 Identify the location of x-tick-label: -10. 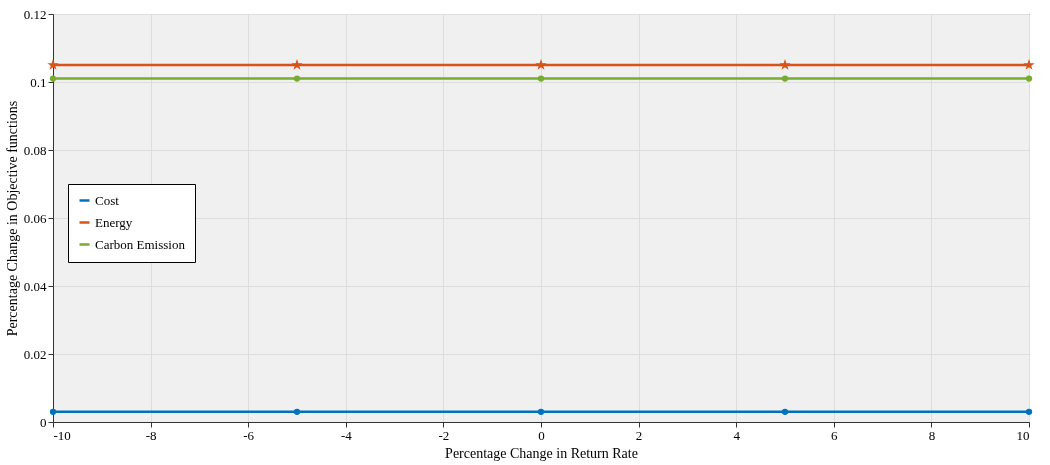
(62, 435).